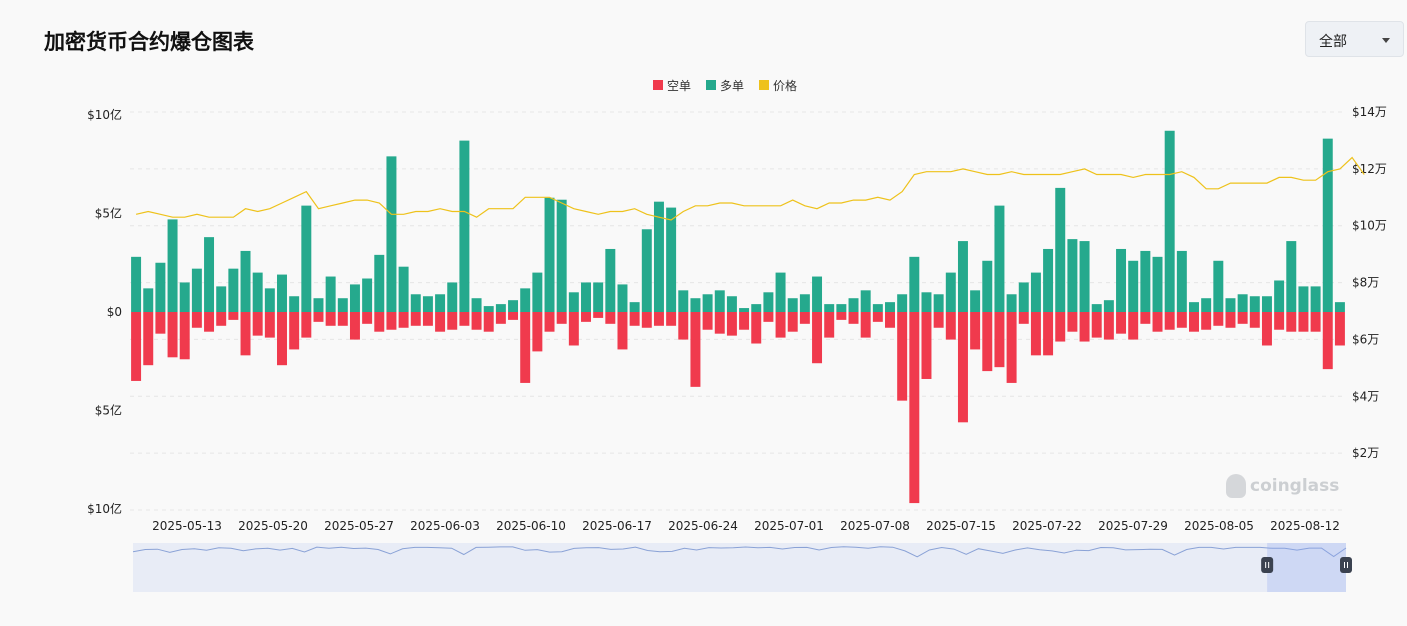 The image size is (1407, 626). What do you see at coordinates (359, 526) in the screenshot?
I see `x-tick-label: 2025-05-27` at bounding box center [359, 526].